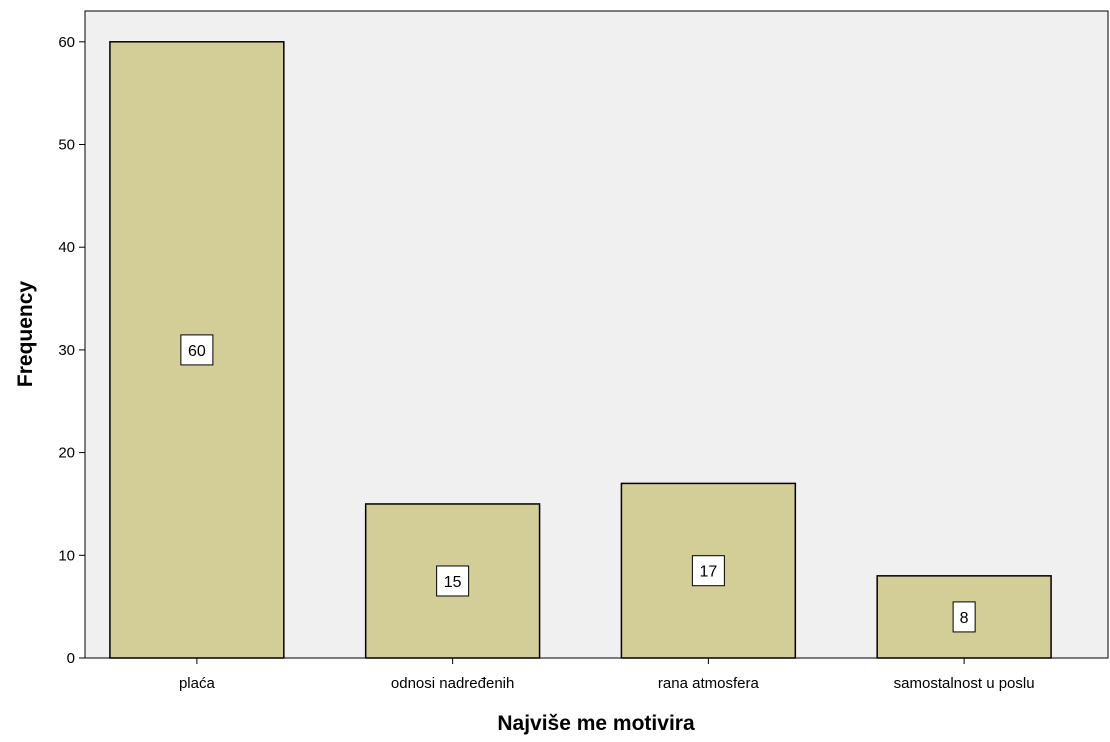  I want to click on y-tick-label: 50, so click(66, 145).